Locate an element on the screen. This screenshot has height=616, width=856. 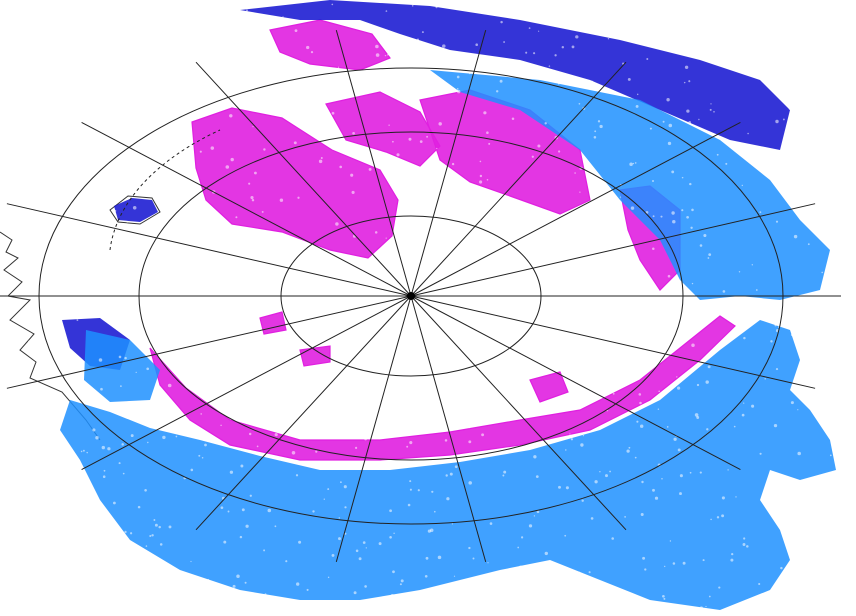
coastline-greenland is located at coordinates (135, 210).